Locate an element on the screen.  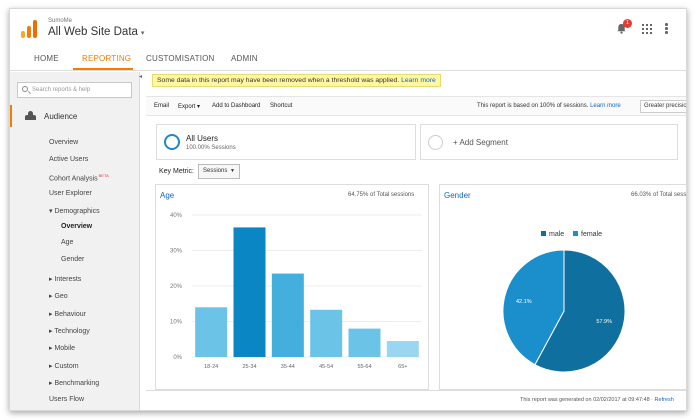
sidebar-item-demographics: ▾ Demographics is located at coordinates (74, 211).